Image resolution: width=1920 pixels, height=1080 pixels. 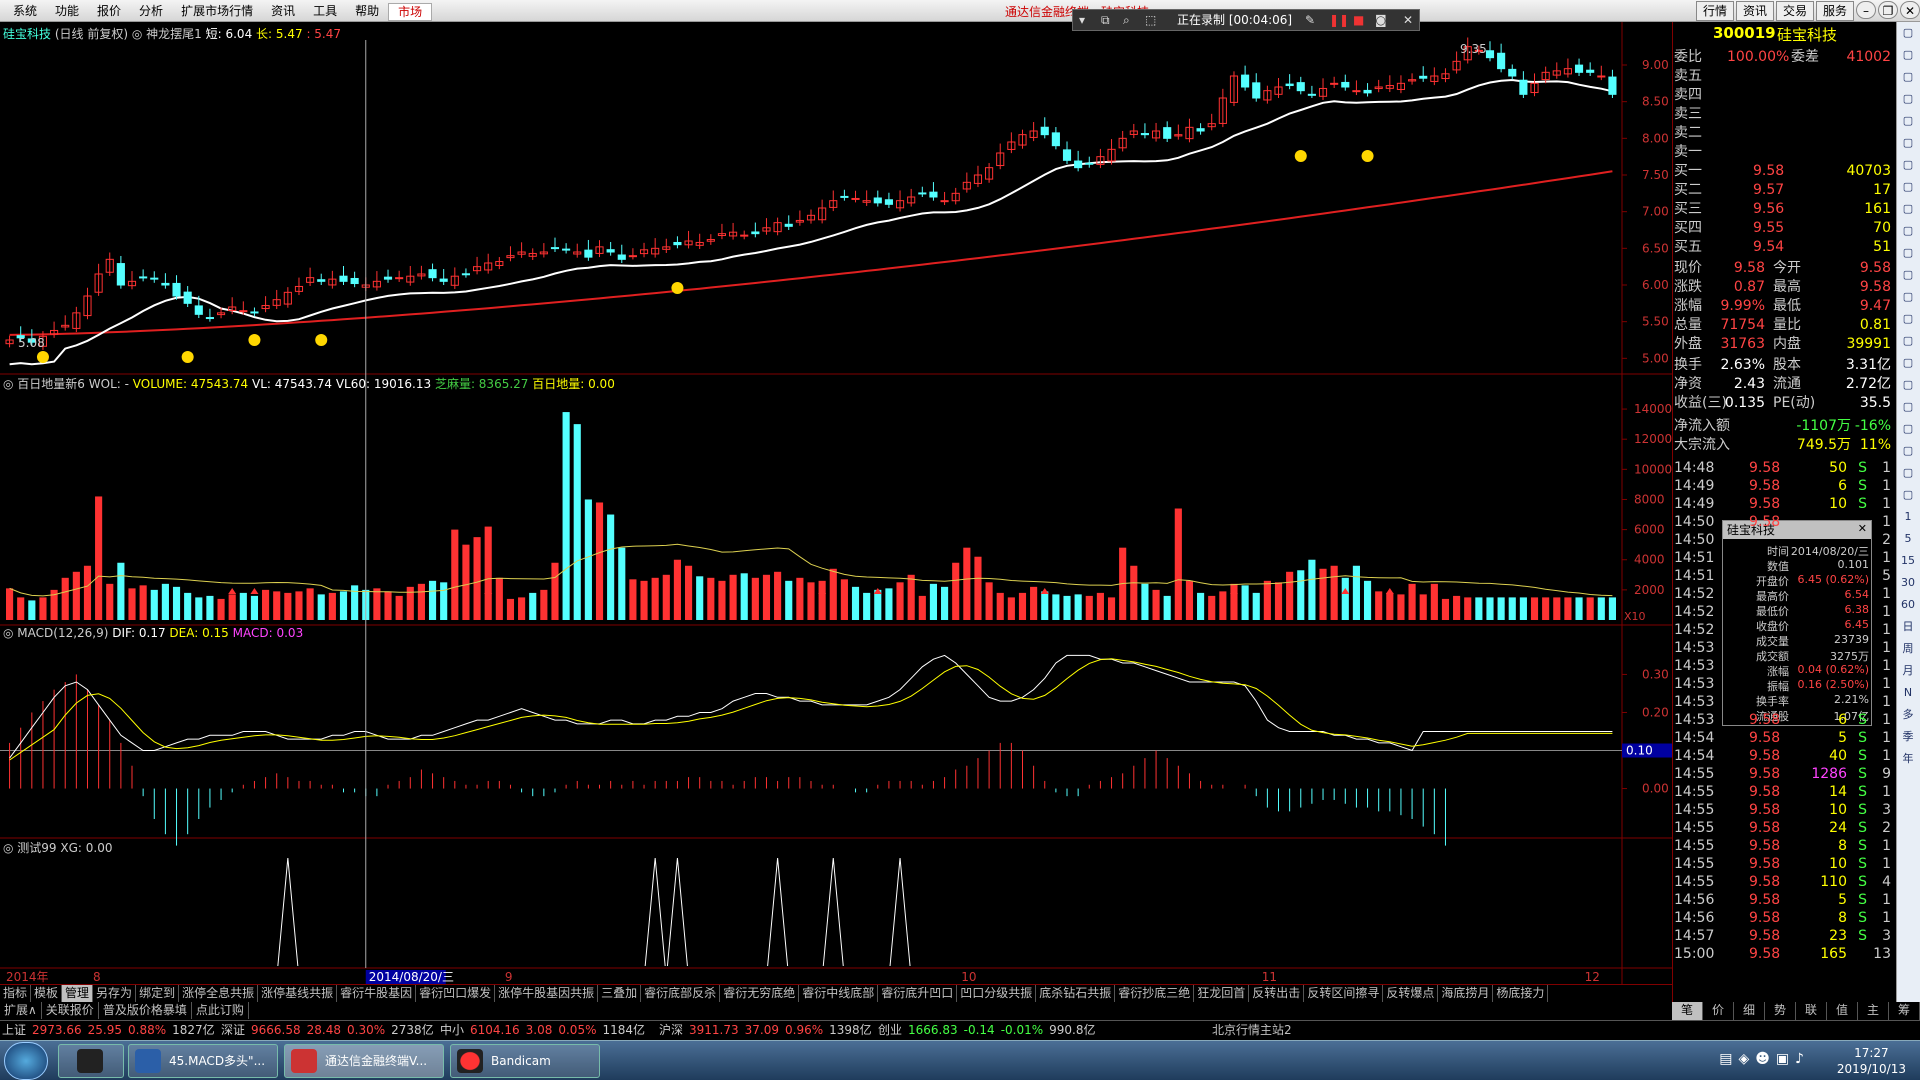 I want to click on index-quote: 中小 6104.16 3.08 0.05% 1184亿, so click(x=545, y=1030).